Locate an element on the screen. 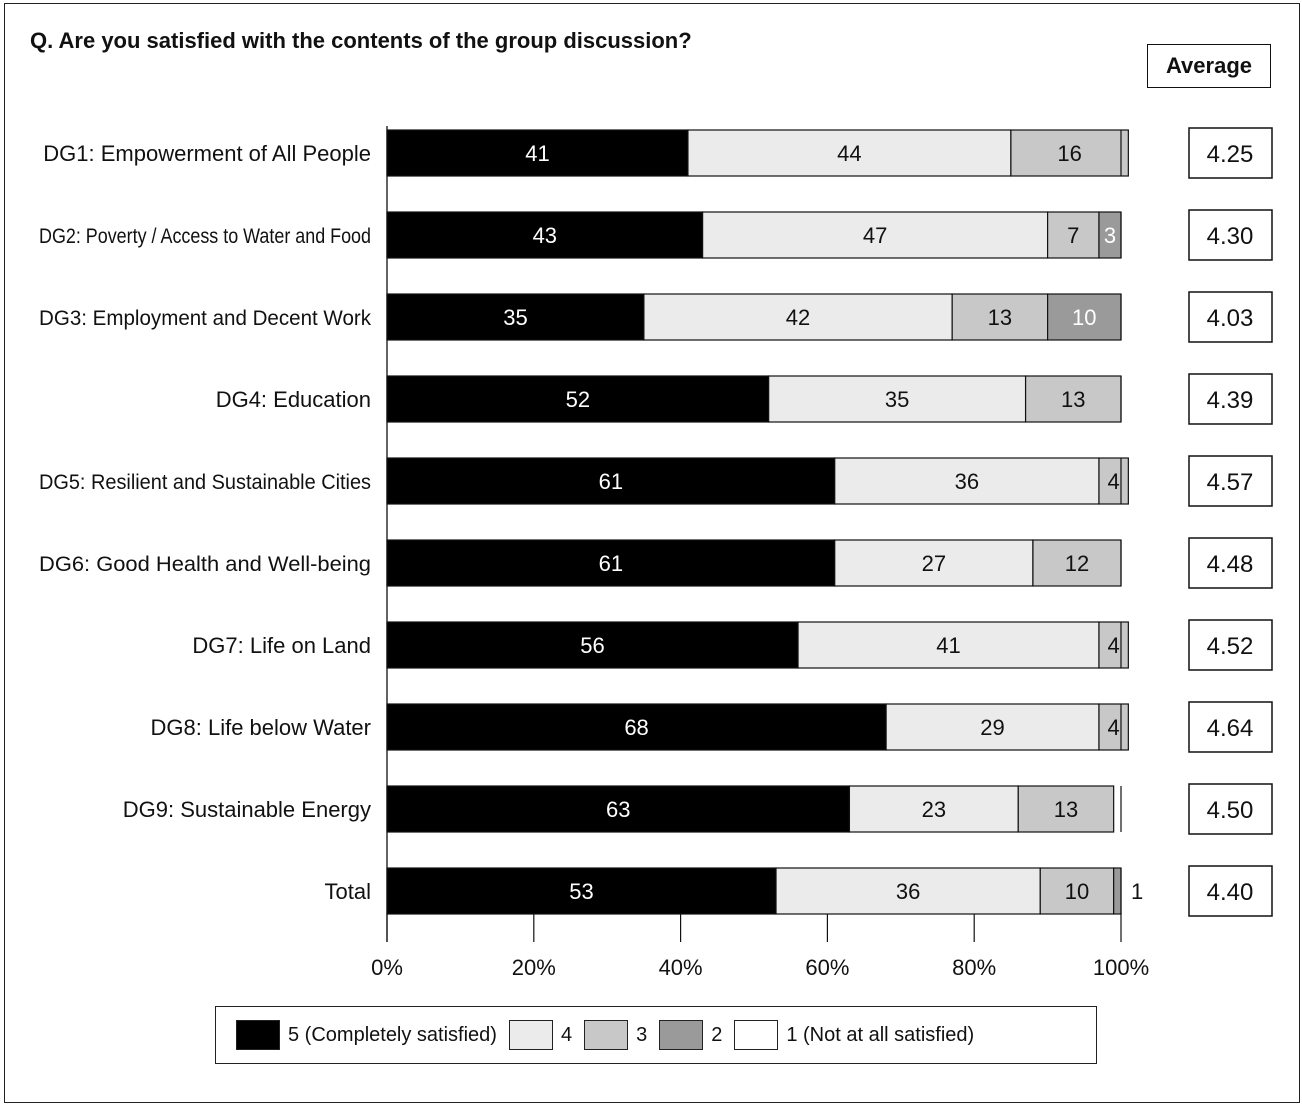  average-value: 4.50 is located at coordinates (1230, 810).